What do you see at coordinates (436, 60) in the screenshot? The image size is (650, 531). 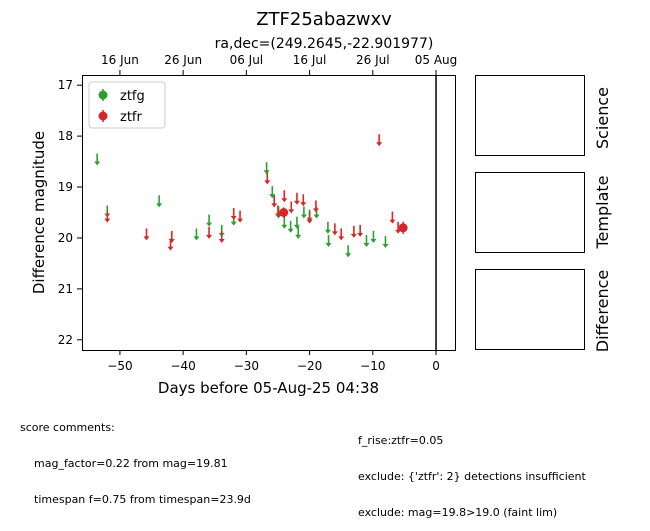 I see `top-tick-label: 05 Aug` at bounding box center [436, 60].